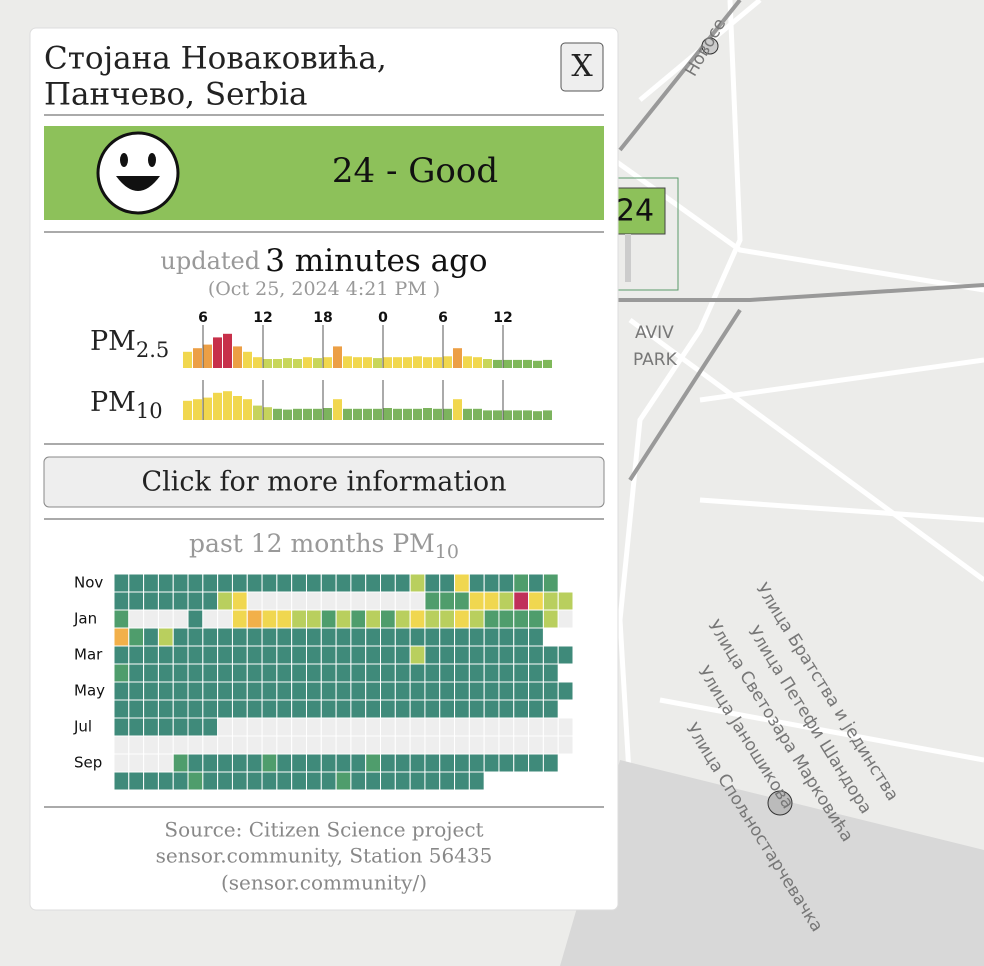 This screenshot has width=984, height=966. Describe the element at coordinates (129, 344) in the screenshot. I see `pm25-label: PM2.5` at that location.